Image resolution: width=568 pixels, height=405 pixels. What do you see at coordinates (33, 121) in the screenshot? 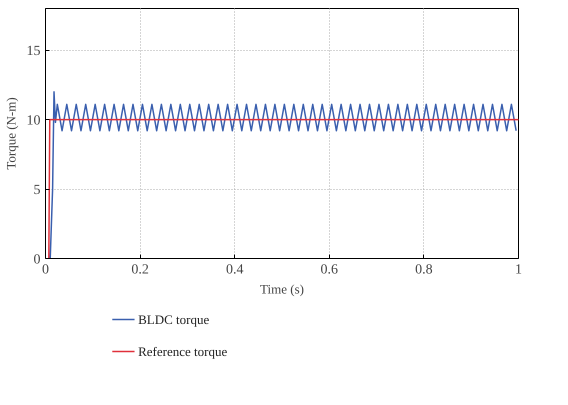
I see `y-tick-label: 10` at bounding box center [33, 121].